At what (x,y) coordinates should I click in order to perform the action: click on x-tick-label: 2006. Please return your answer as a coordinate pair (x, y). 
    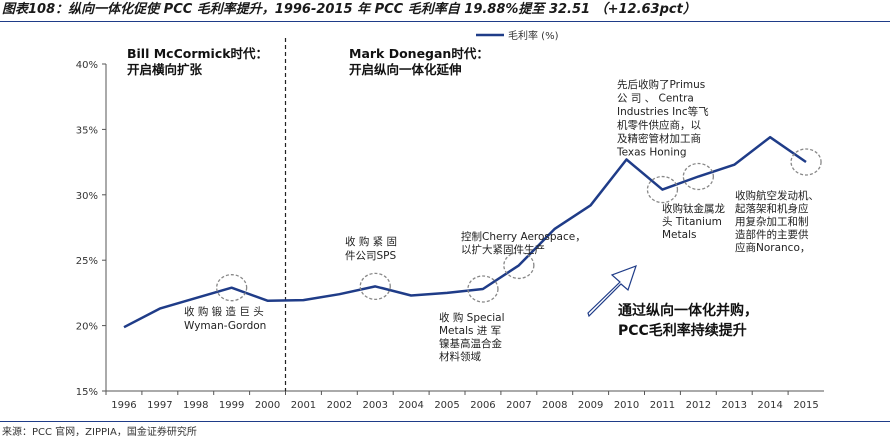
    Looking at the image, I should click on (482, 405).